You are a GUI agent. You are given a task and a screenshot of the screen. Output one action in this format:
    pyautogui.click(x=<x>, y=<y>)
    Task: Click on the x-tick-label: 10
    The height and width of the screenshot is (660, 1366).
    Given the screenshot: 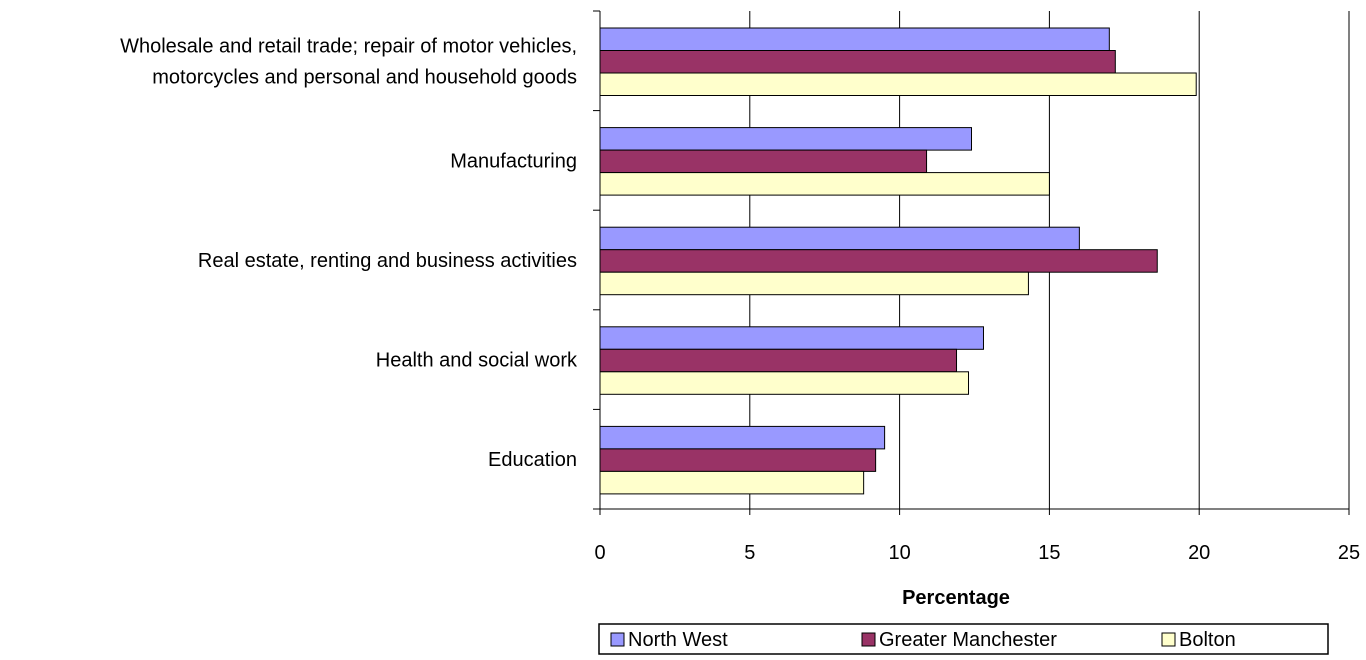 What is the action you would take?
    pyautogui.click(x=899, y=553)
    